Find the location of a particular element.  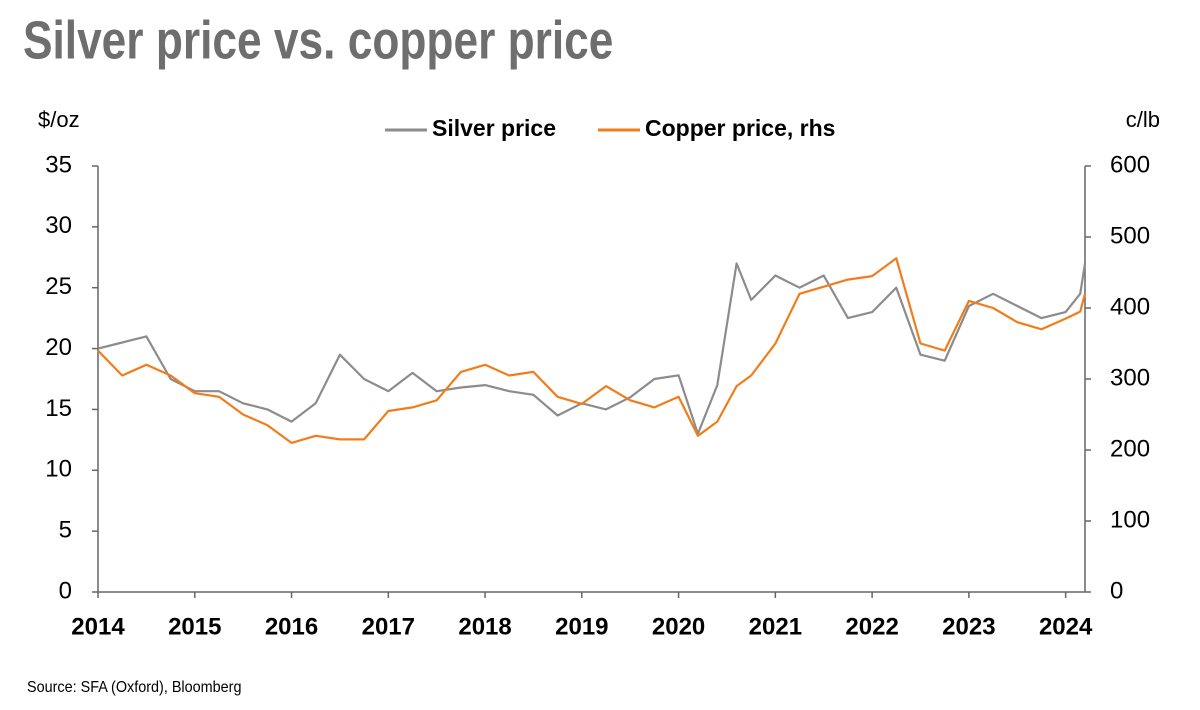

y-tick-label: 35 is located at coordinates (58, 164).